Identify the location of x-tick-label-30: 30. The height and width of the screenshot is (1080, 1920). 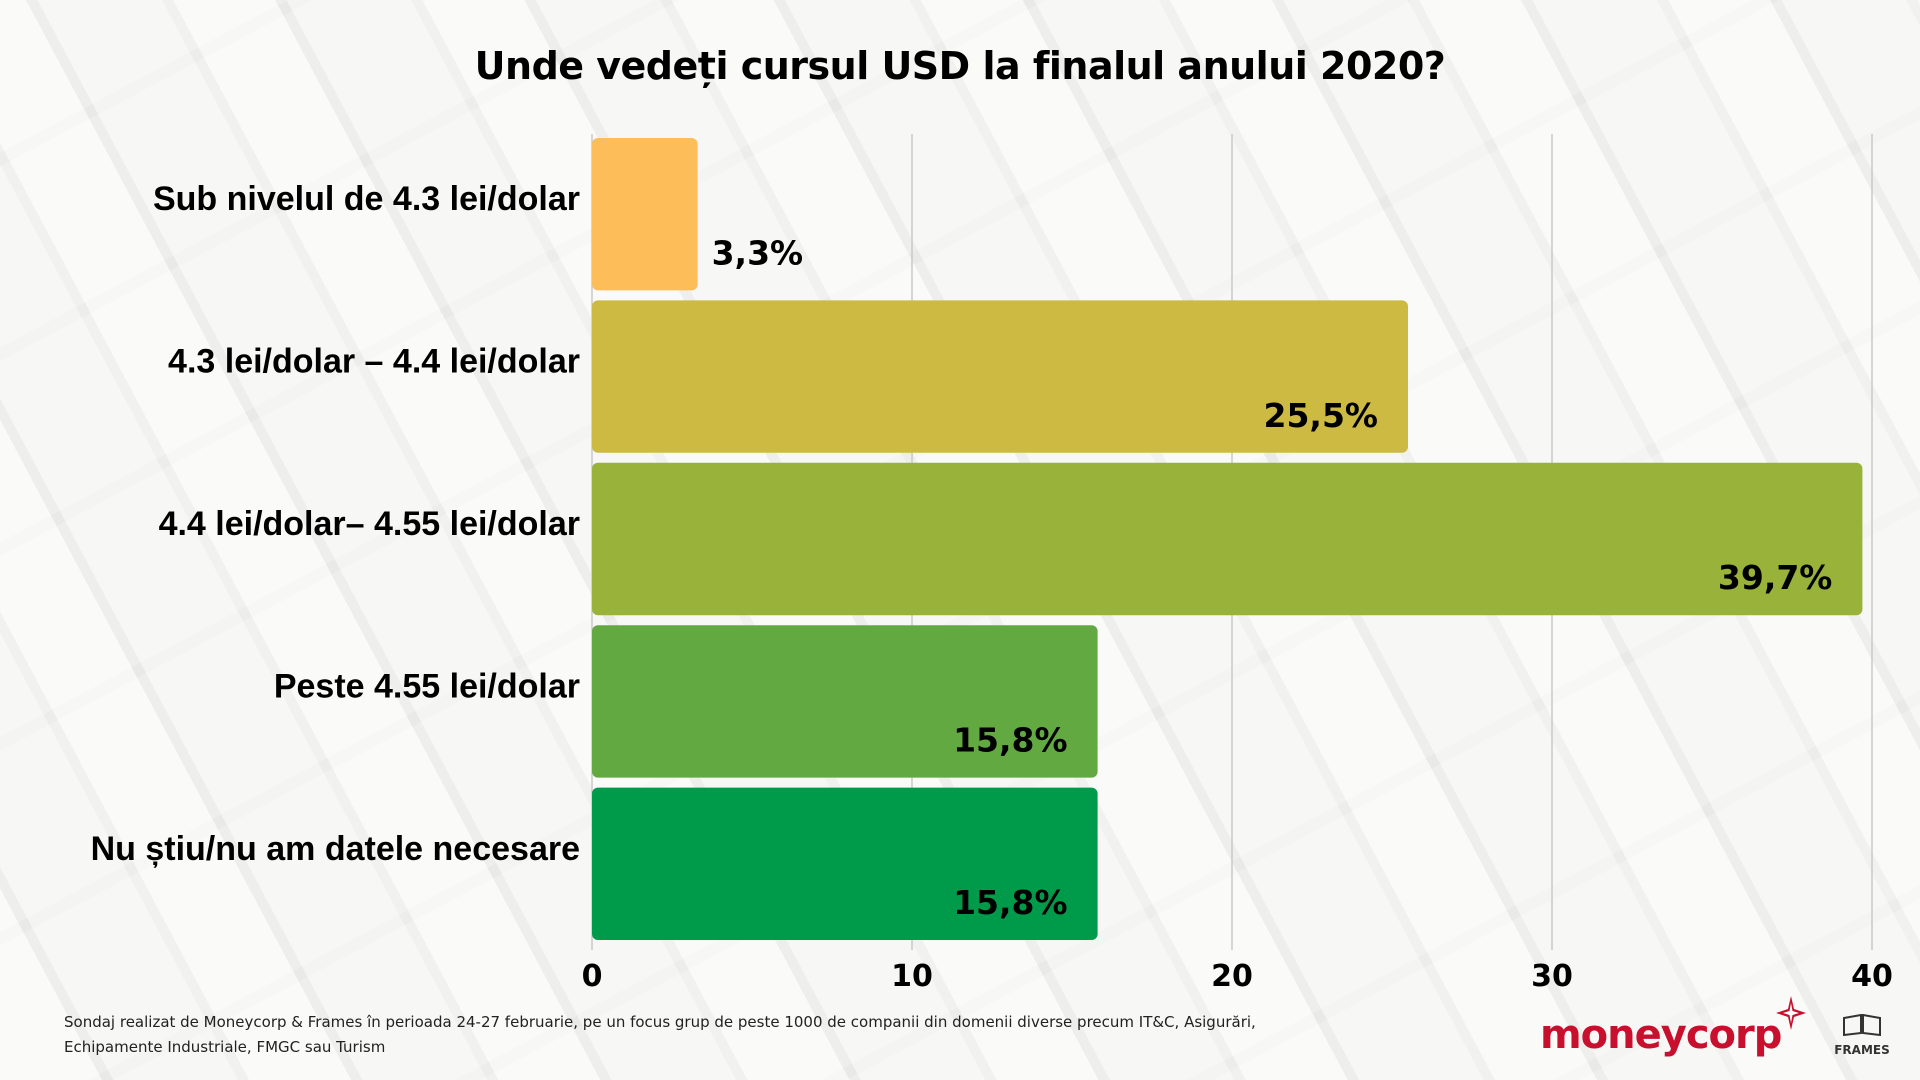
(1552, 976).